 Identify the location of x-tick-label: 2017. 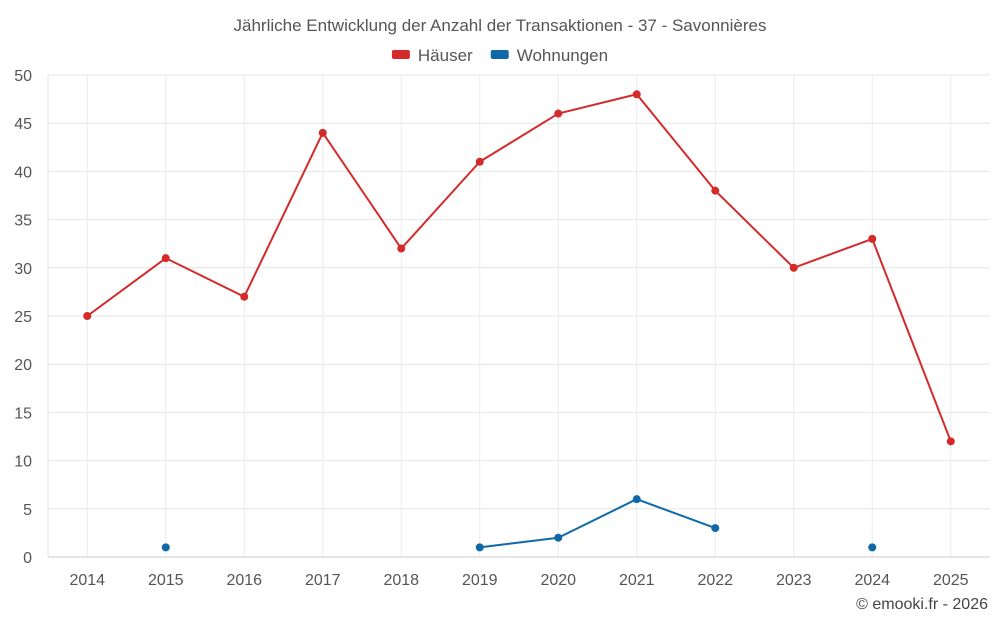
(323, 580).